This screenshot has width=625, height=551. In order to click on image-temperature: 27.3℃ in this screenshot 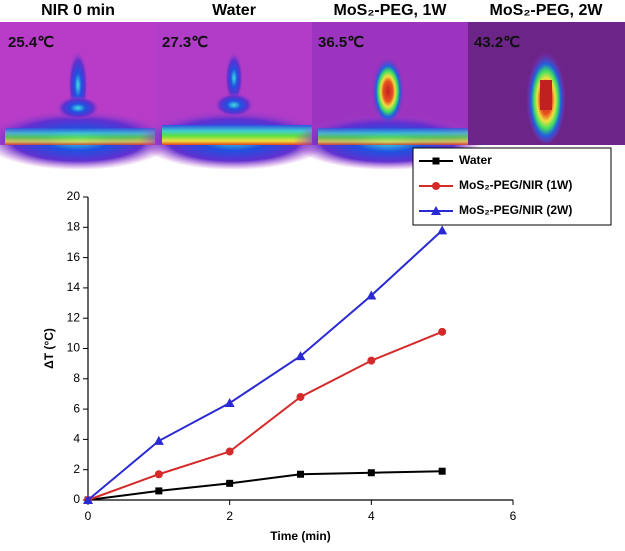, I will do `click(185, 42)`.